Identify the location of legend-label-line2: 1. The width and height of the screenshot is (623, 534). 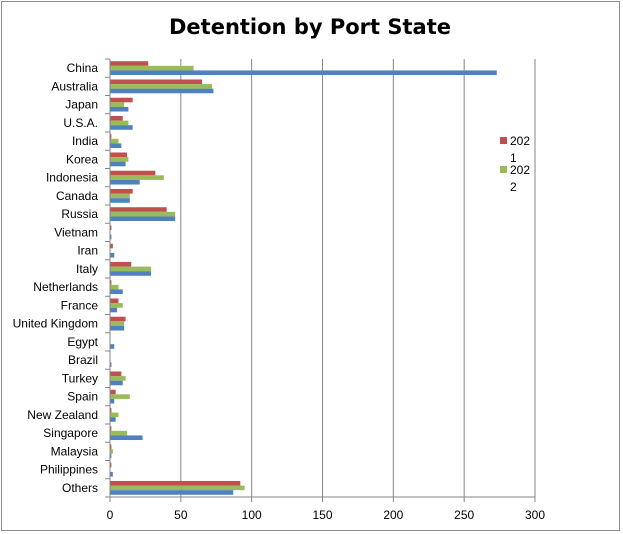
(513, 158).